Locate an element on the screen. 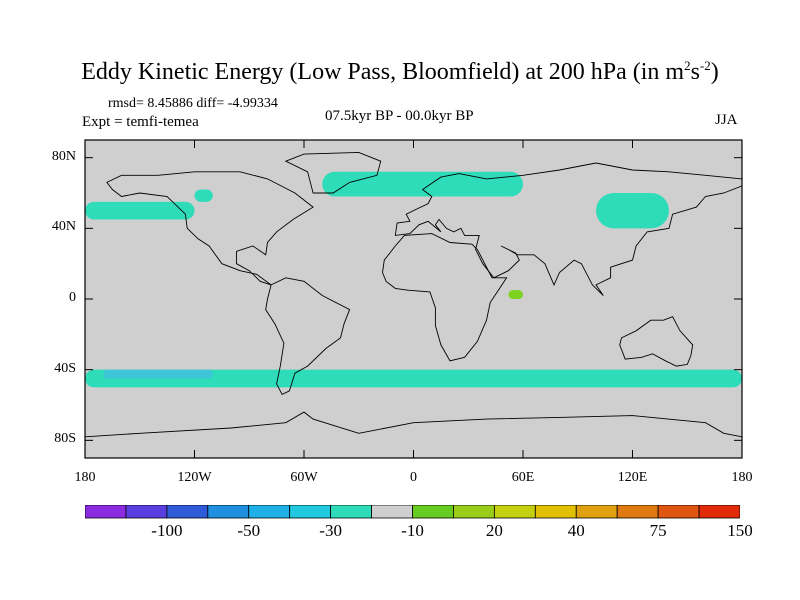  x-tick-label: 0 is located at coordinates (413, 477).